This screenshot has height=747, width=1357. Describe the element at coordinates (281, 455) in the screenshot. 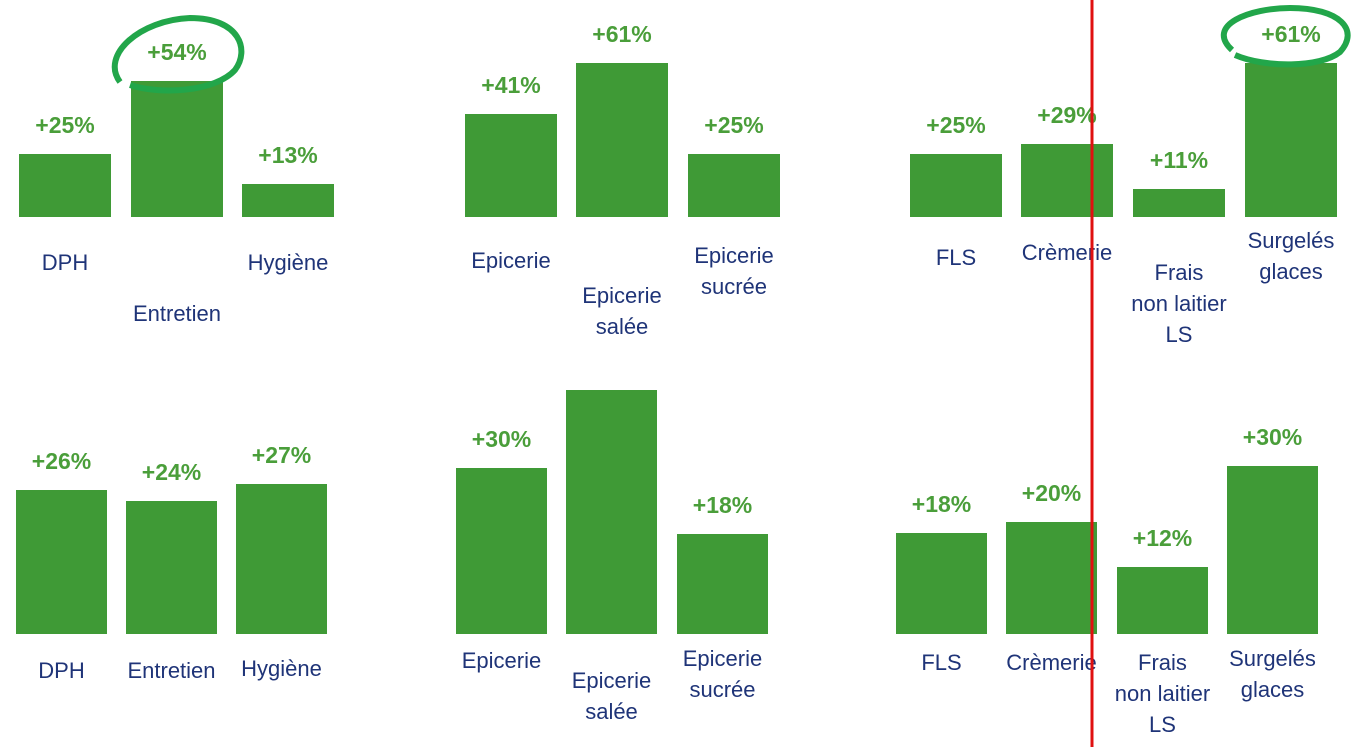

I see `value-label: +27%` at that location.